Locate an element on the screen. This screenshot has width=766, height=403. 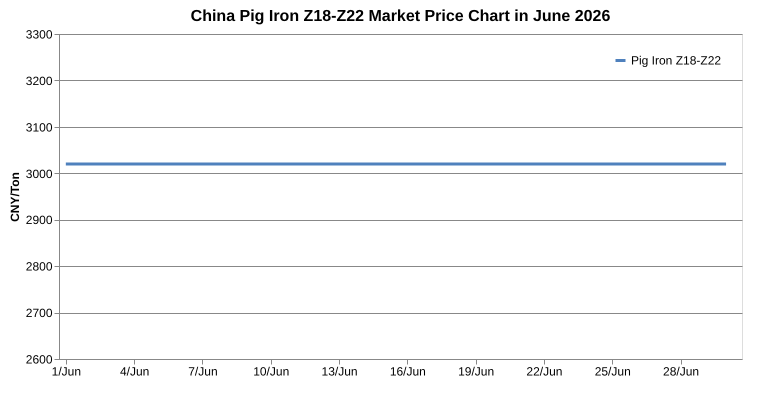
chart-title: China Pig Iron Z18-Z22 Market Price Chart in June 2026 is located at coordinates (400, 16).